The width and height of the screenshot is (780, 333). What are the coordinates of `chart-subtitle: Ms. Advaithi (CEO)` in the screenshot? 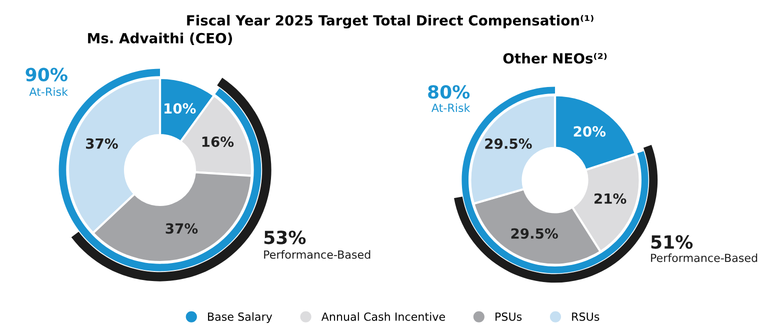 It's located at (160, 39).